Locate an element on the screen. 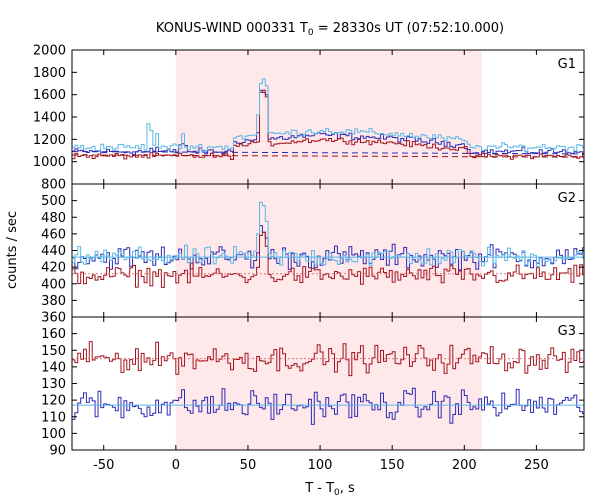  series-red-g1 is located at coordinates (328, 124).